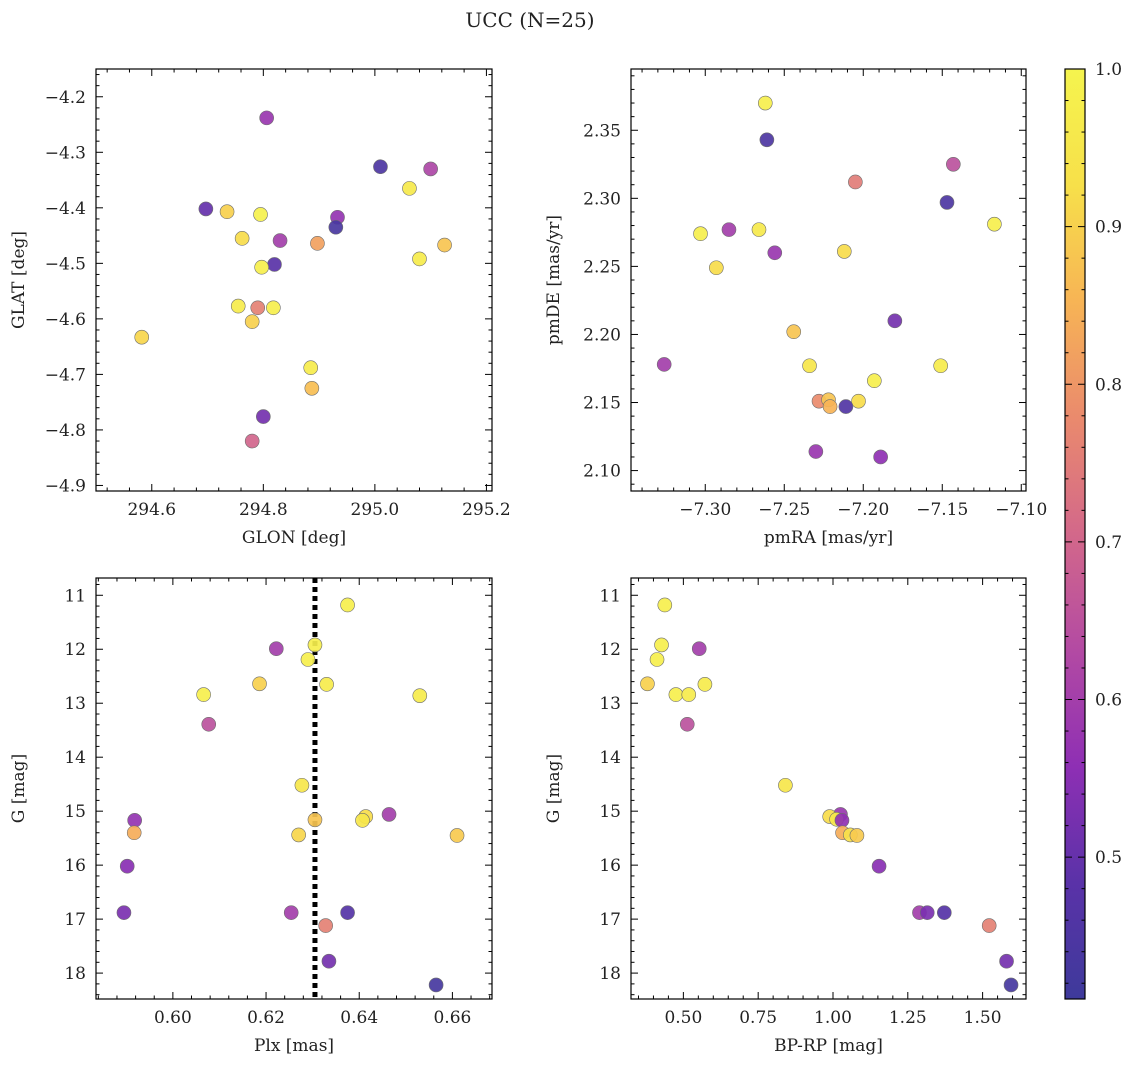 Image resolution: width=1136 pixels, height=1068 pixels. I want to click on x-axis-label: BP-RP [mag], so click(828, 1046).